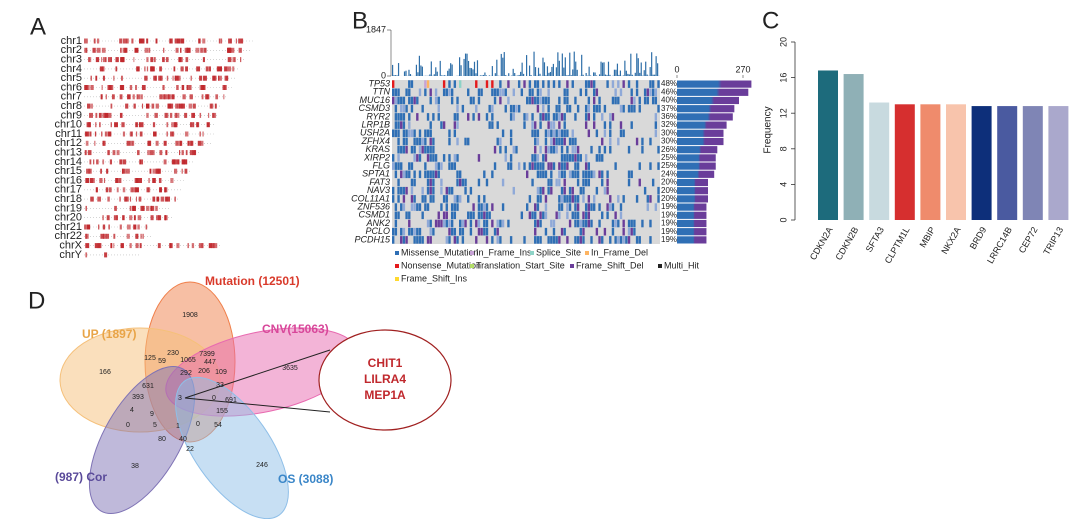 This screenshot has width=1080, height=519. I want to click on region-count: 59, so click(162, 361).